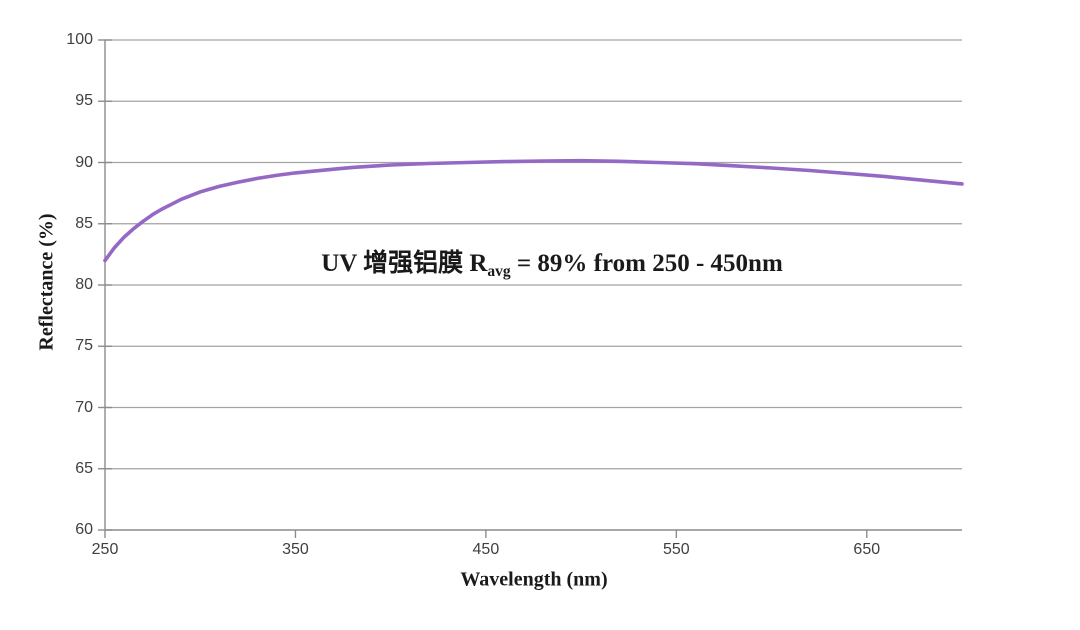  What do you see at coordinates (84, 162) in the screenshot?
I see `y-tick-label-90: 90` at bounding box center [84, 162].